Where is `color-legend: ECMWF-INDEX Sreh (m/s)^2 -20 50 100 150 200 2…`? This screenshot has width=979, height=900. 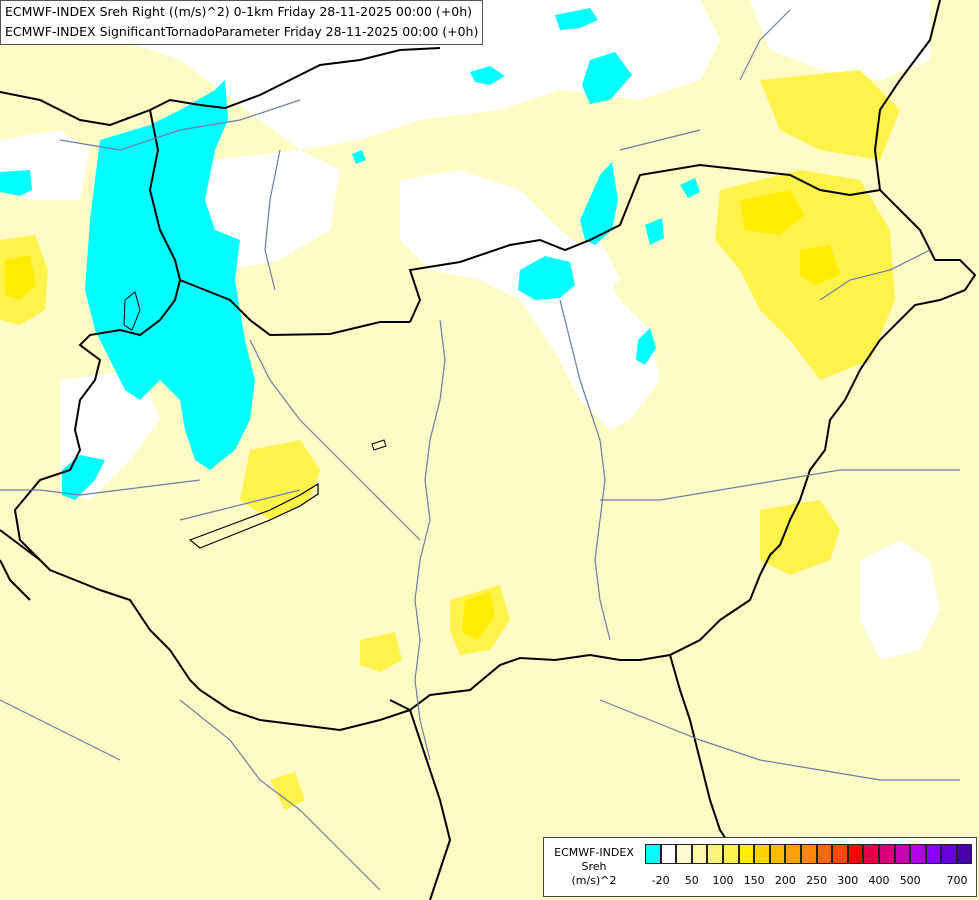 color-legend: ECMWF-INDEX Sreh (m/s)^2 -20 50 100 150 200 2… is located at coordinates (760, 867).